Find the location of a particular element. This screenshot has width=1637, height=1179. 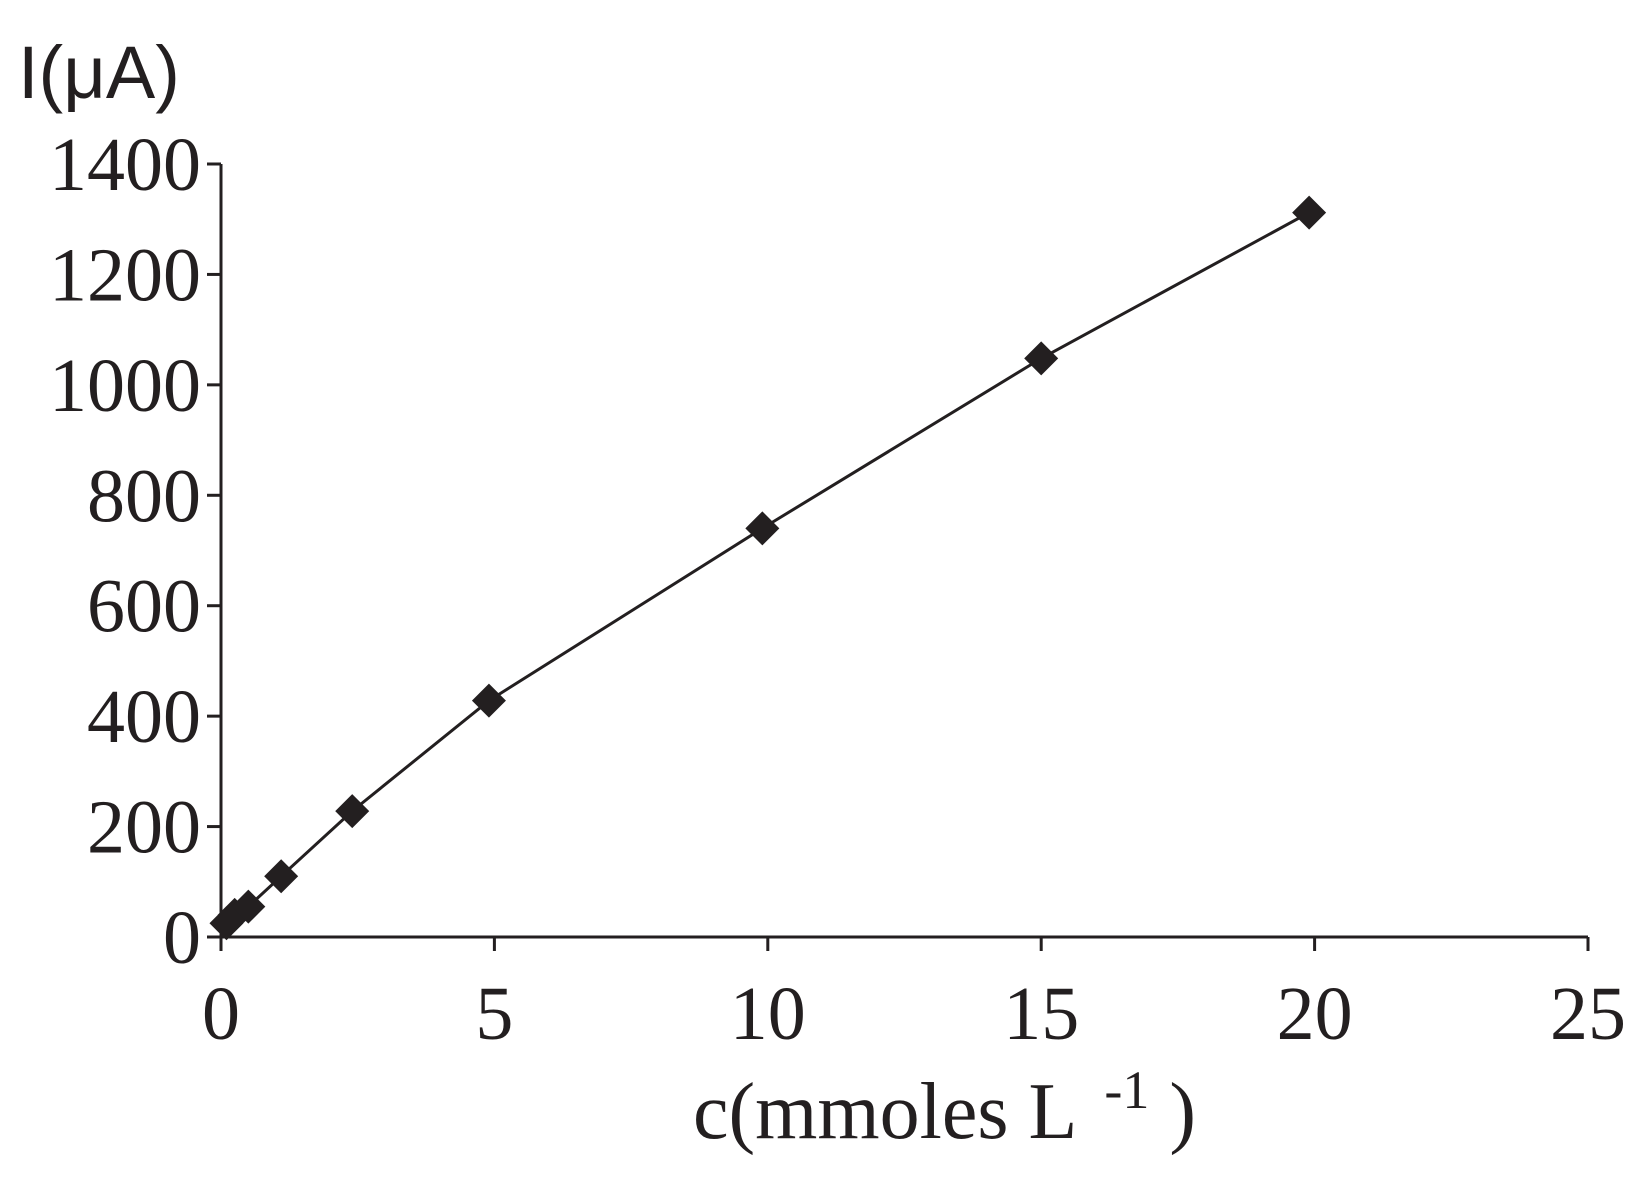

y-tick-label: 1200 is located at coordinates (125, 275).